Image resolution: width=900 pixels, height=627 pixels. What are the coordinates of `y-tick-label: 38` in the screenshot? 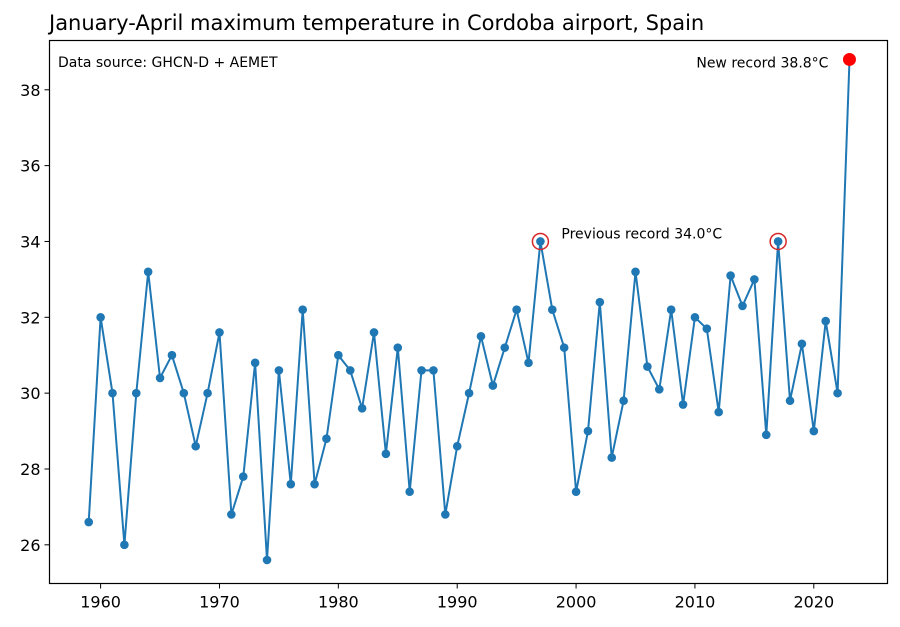 It's located at (30, 90).